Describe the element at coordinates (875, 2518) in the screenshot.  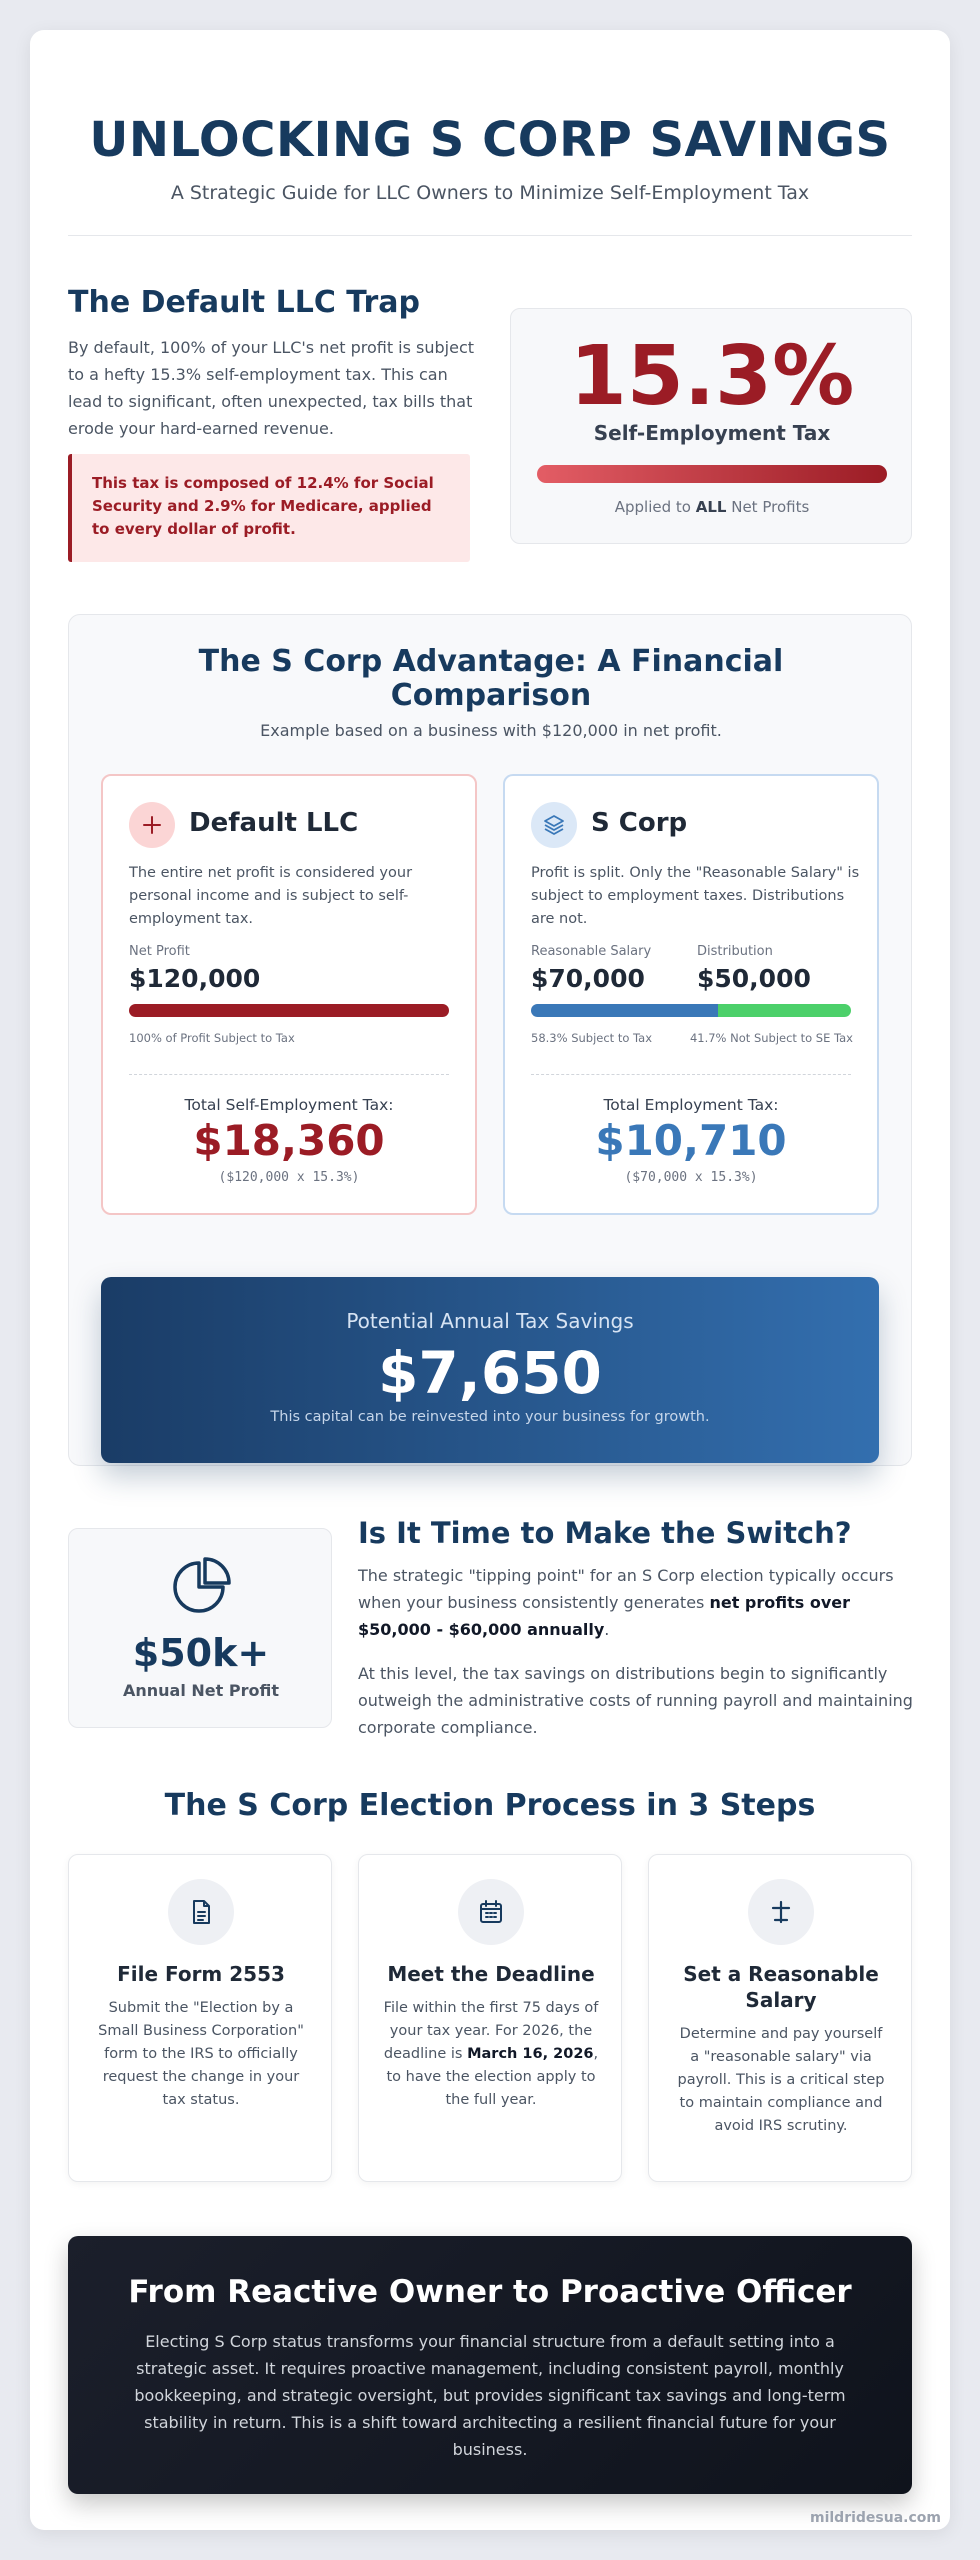
I see `brand-watermark: mildridesua.com` at that location.